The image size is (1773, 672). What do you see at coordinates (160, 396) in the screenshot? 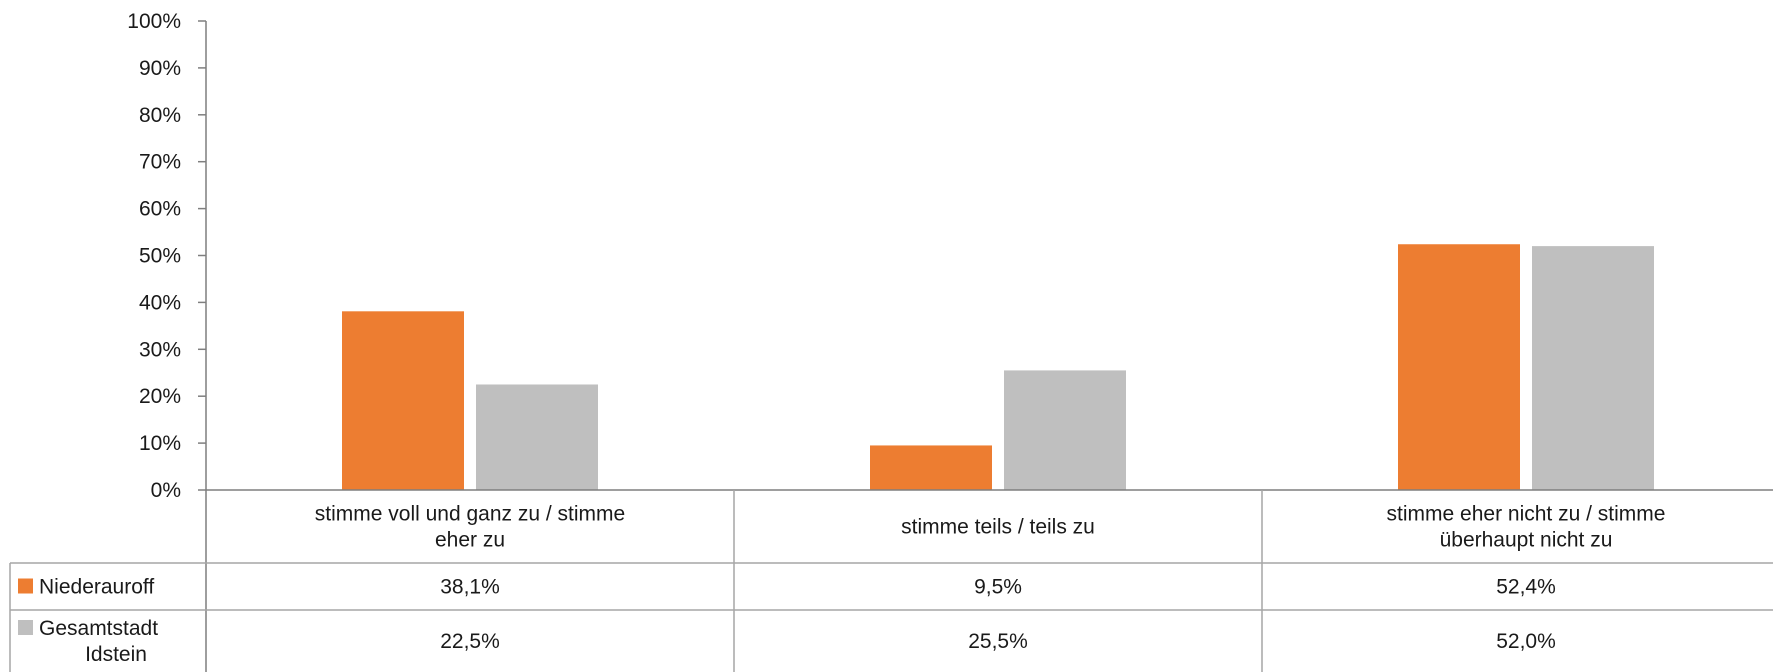
I see `y-tick-label: 20%` at bounding box center [160, 396].